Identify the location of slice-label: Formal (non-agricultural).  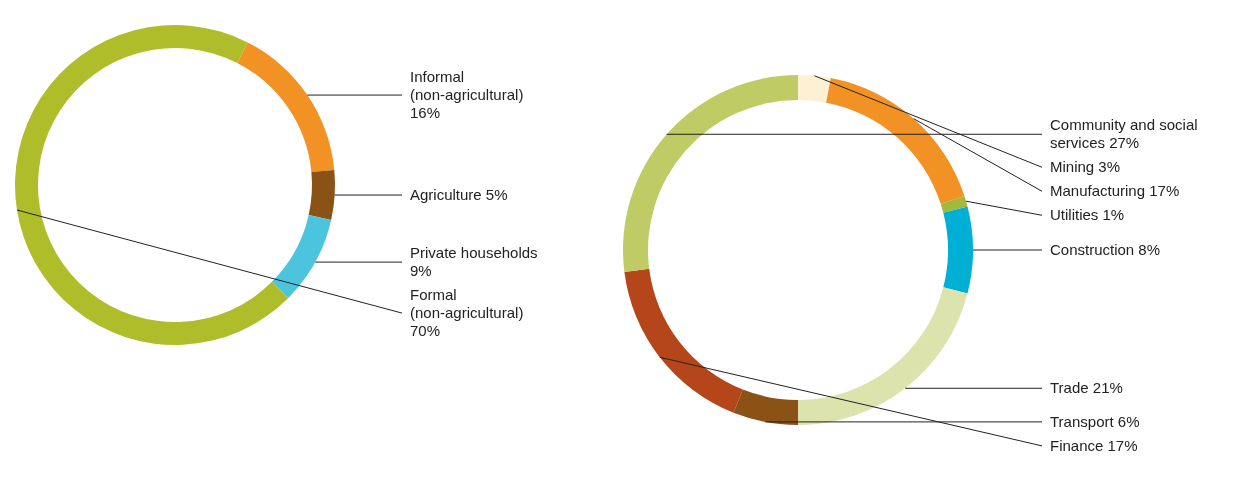
(467, 304).